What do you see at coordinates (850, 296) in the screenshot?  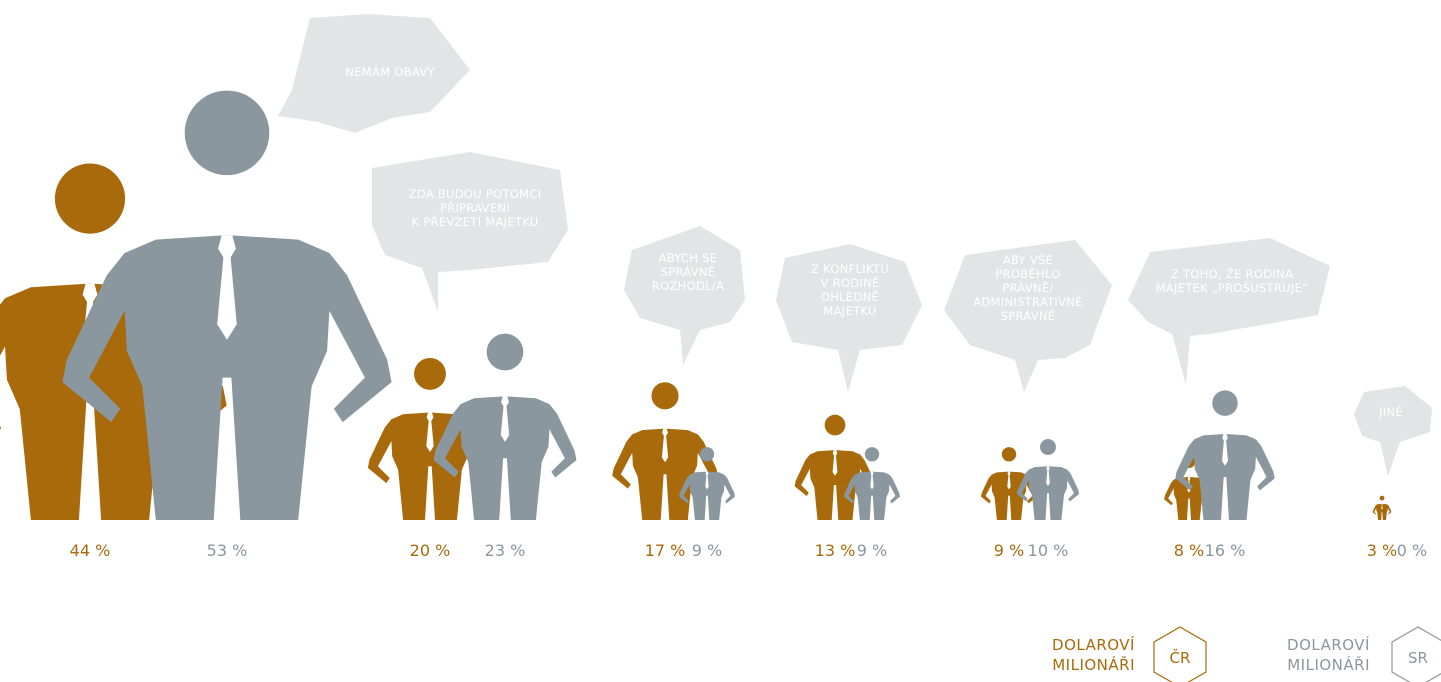 I see `category-label: OHLEDNĚ` at bounding box center [850, 296].